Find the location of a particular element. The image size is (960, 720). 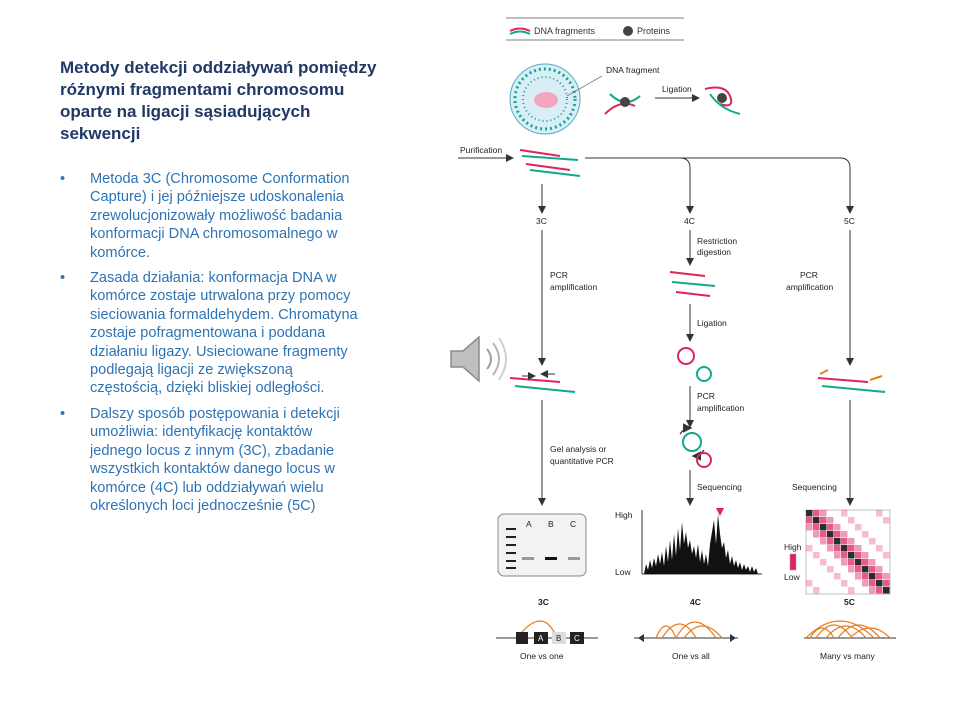

dna-fragment-label: DNA fragment is located at coordinates (633, 70).